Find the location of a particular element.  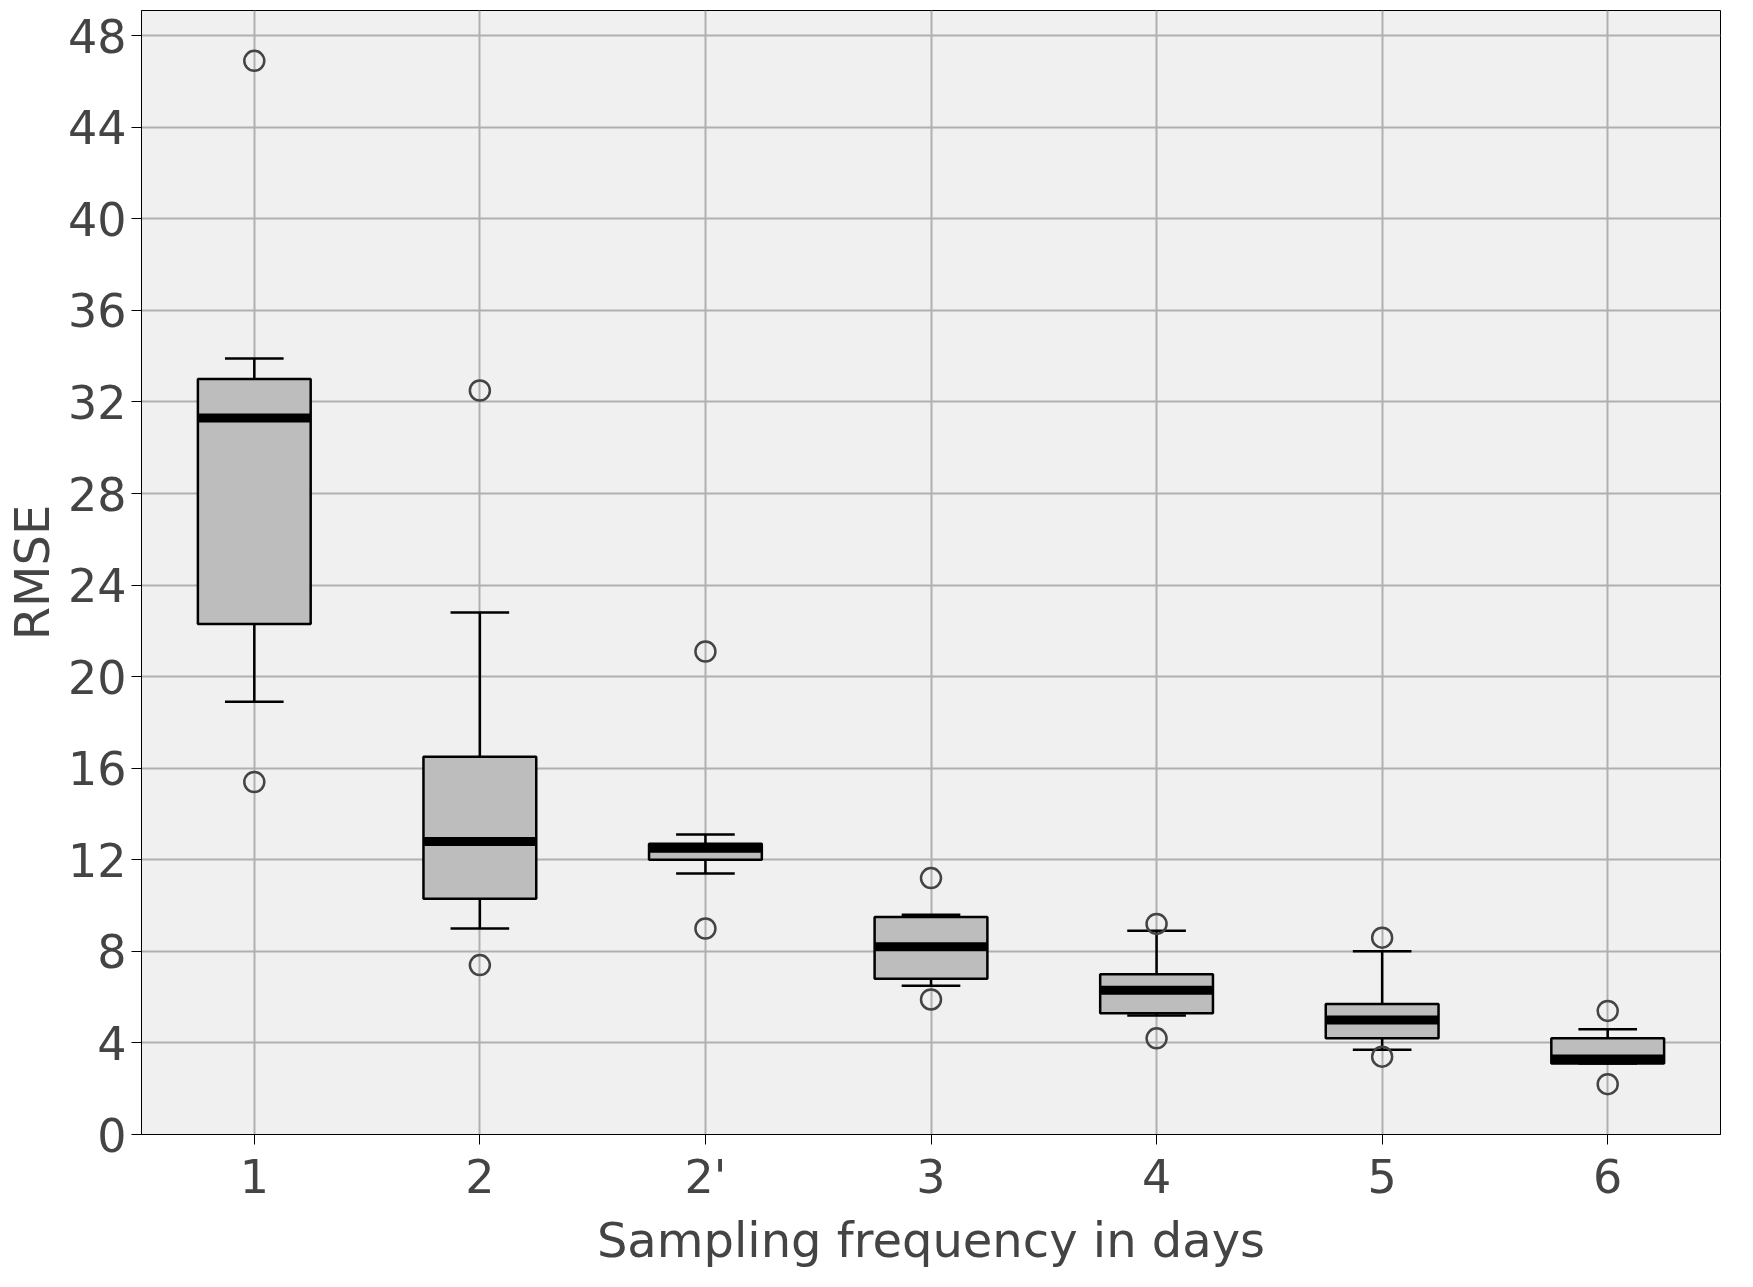

y-tick-label: 16 is located at coordinates (97, 769).